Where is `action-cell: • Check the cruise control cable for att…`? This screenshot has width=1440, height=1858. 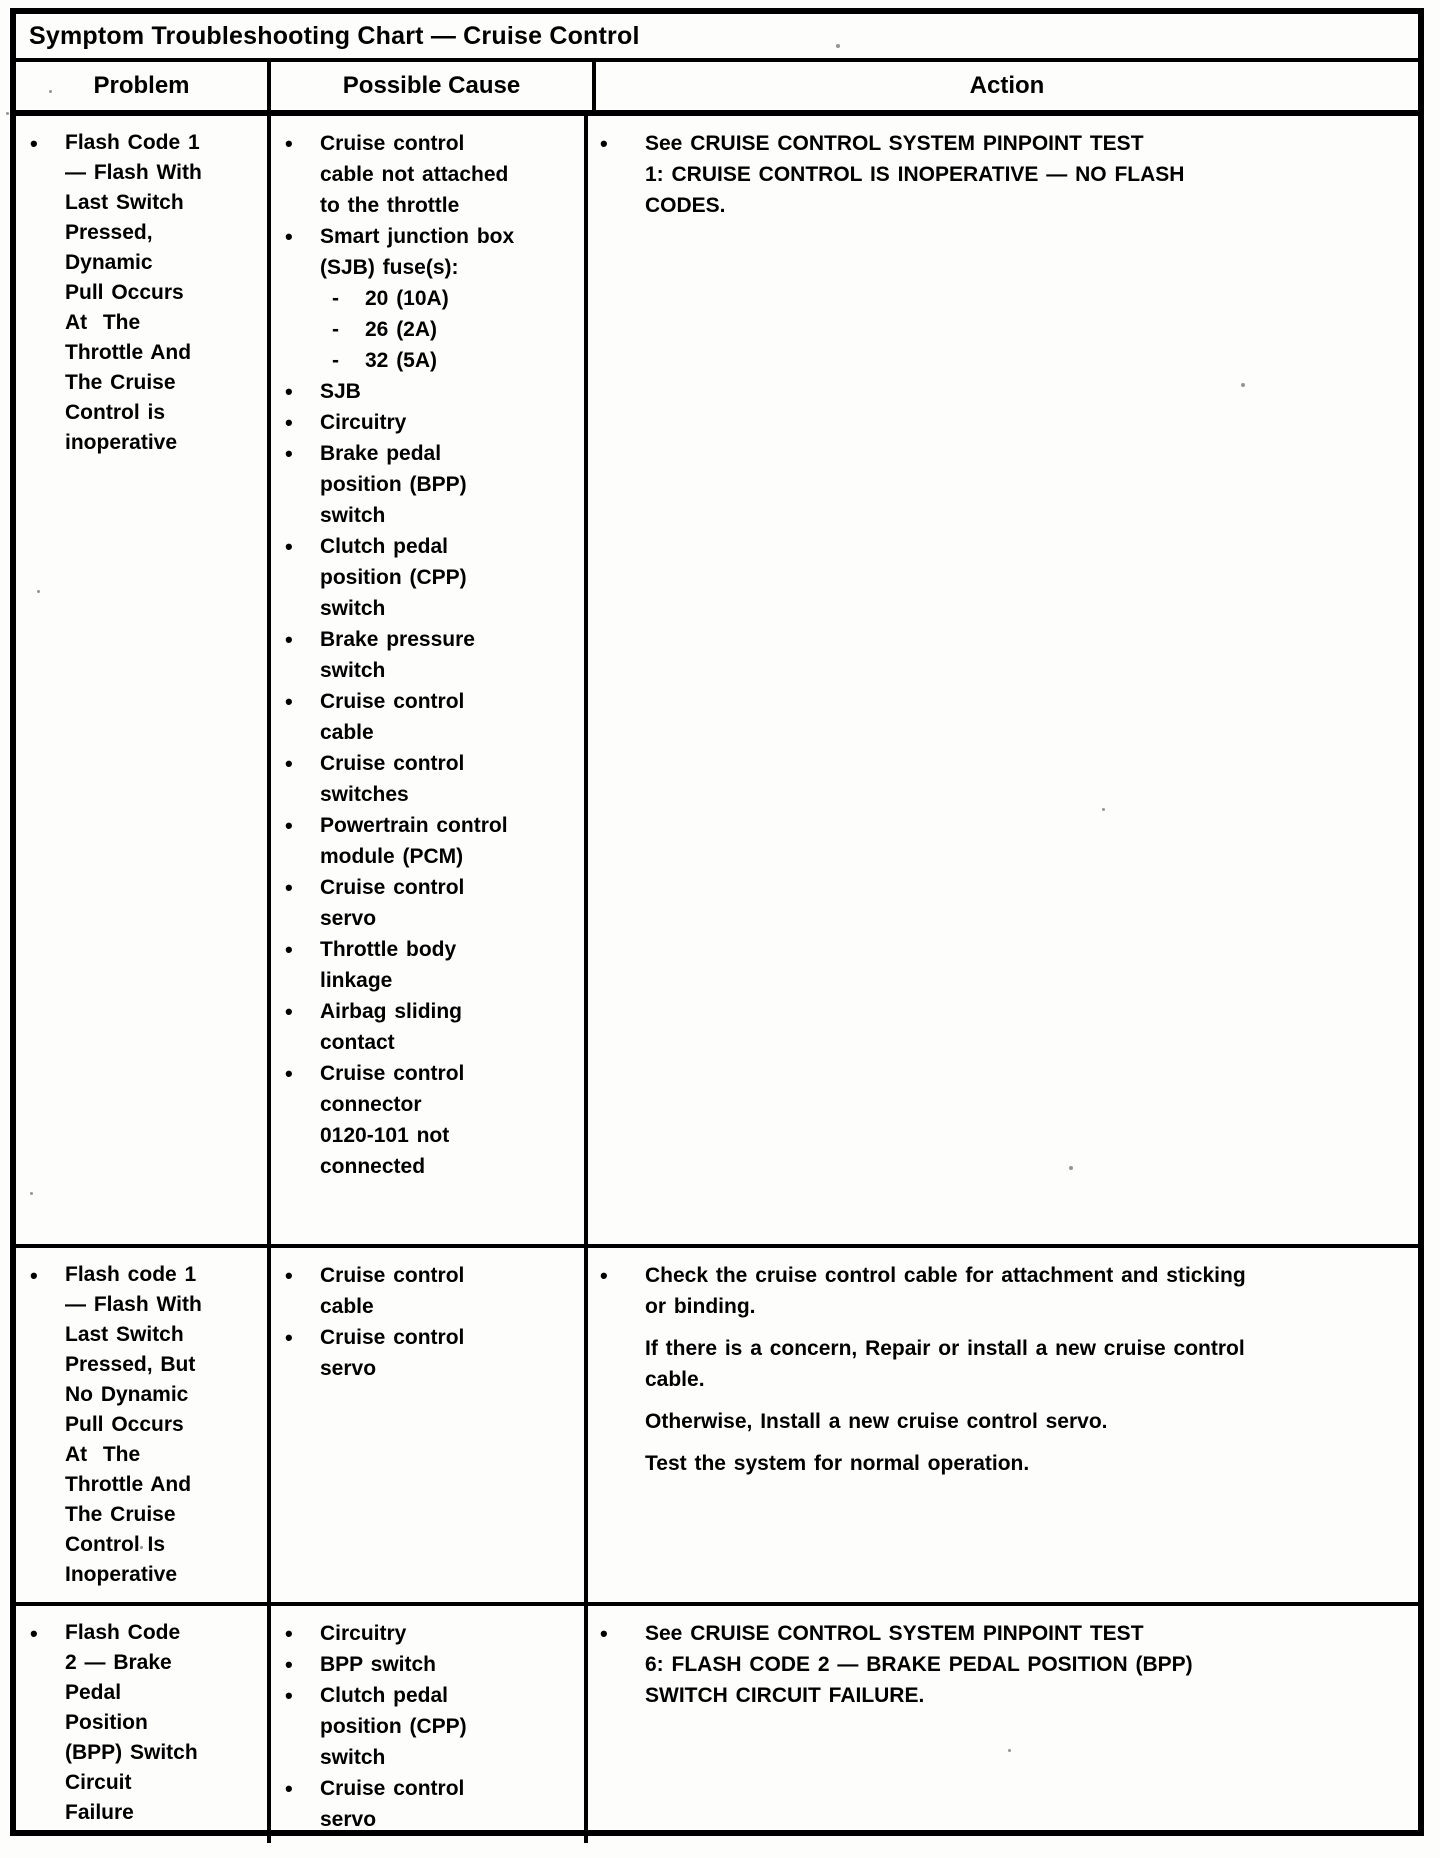 action-cell: • Check the cruise control cable for att… is located at coordinates (1003, 1425).